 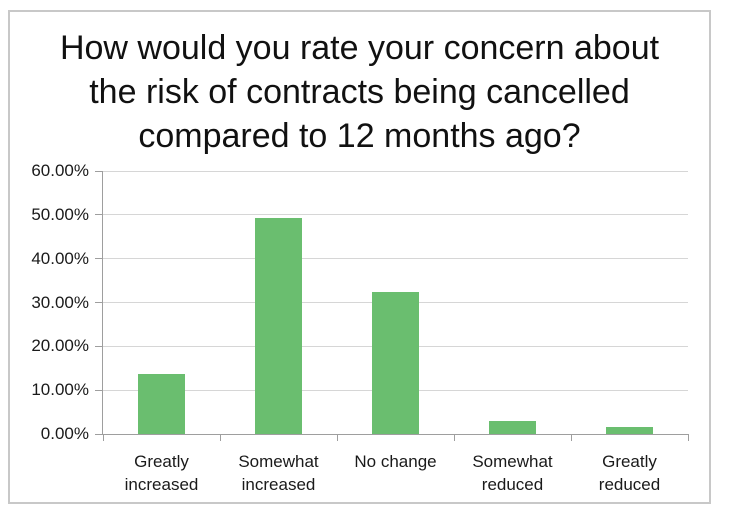 What do you see at coordinates (629, 473) in the screenshot?
I see `x-axis-label: Greatly reduced` at bounding box center [629, 473].